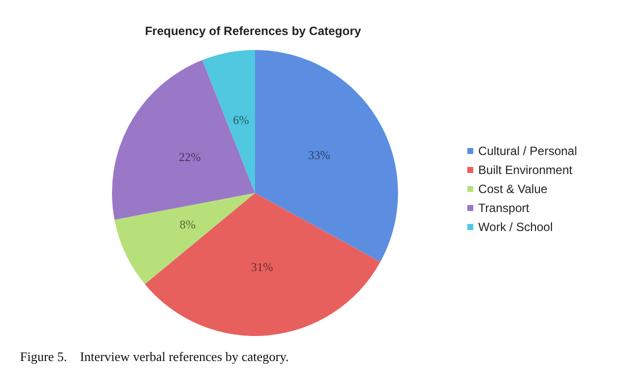 This screenshot has width=620, height=378. What do you see at coordinates (525, 170) in the screenshot?
I see `legend-label: Built Environment` at bounding box center [525, 170].